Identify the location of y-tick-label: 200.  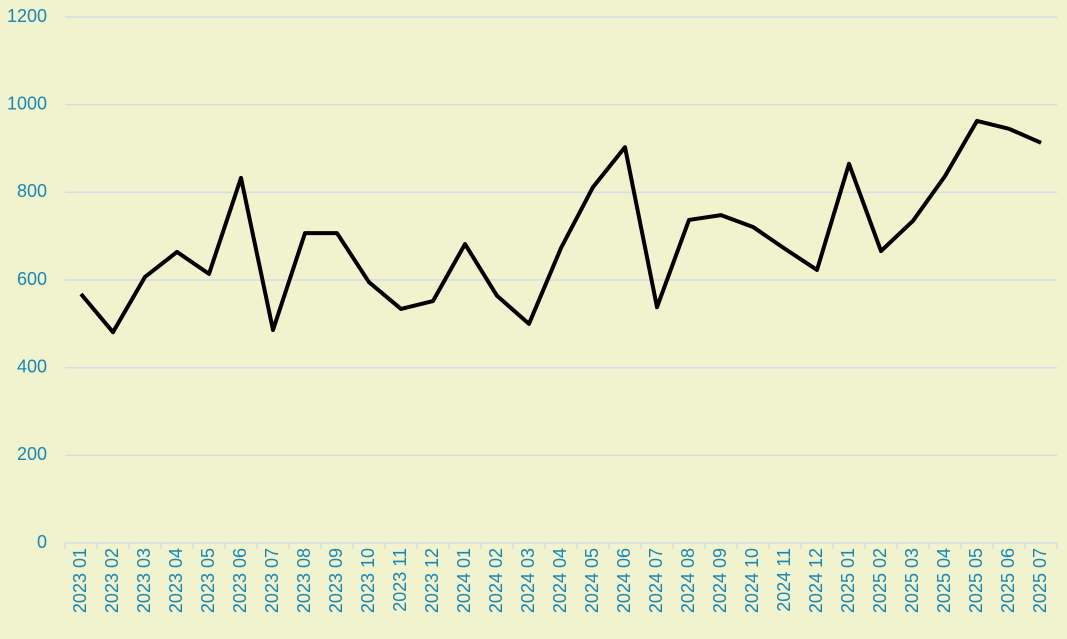
(32, 454).